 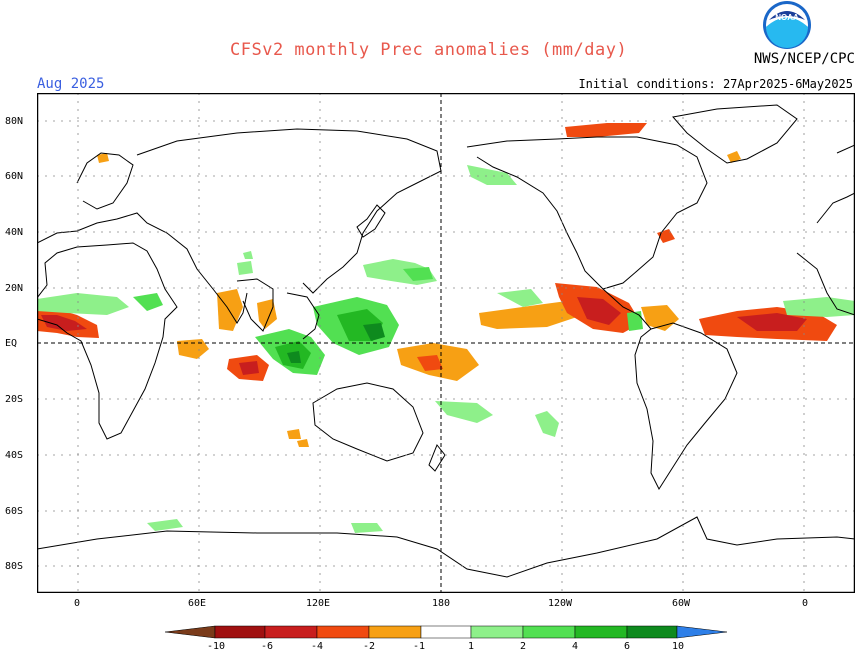 What do you see at coordinates (804, 59) in the screenshot?
I see `org-label: NWS/NCEP/CPC` at bounding box center [804, 59].